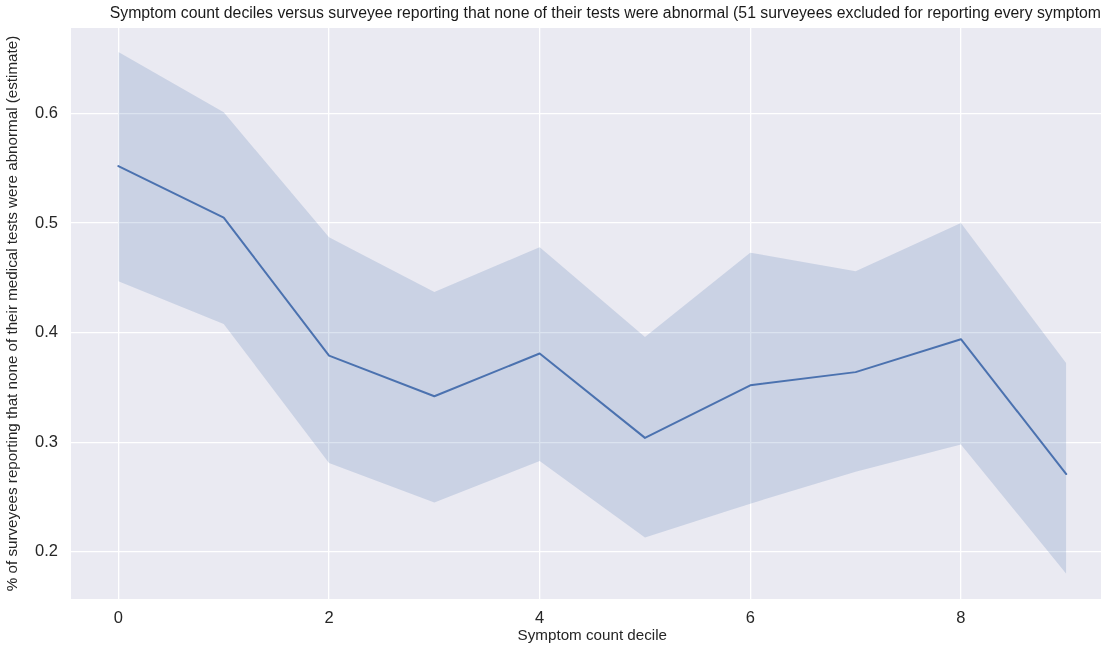  I want to click on y-tick-label: 0.5, so click(46, 221).